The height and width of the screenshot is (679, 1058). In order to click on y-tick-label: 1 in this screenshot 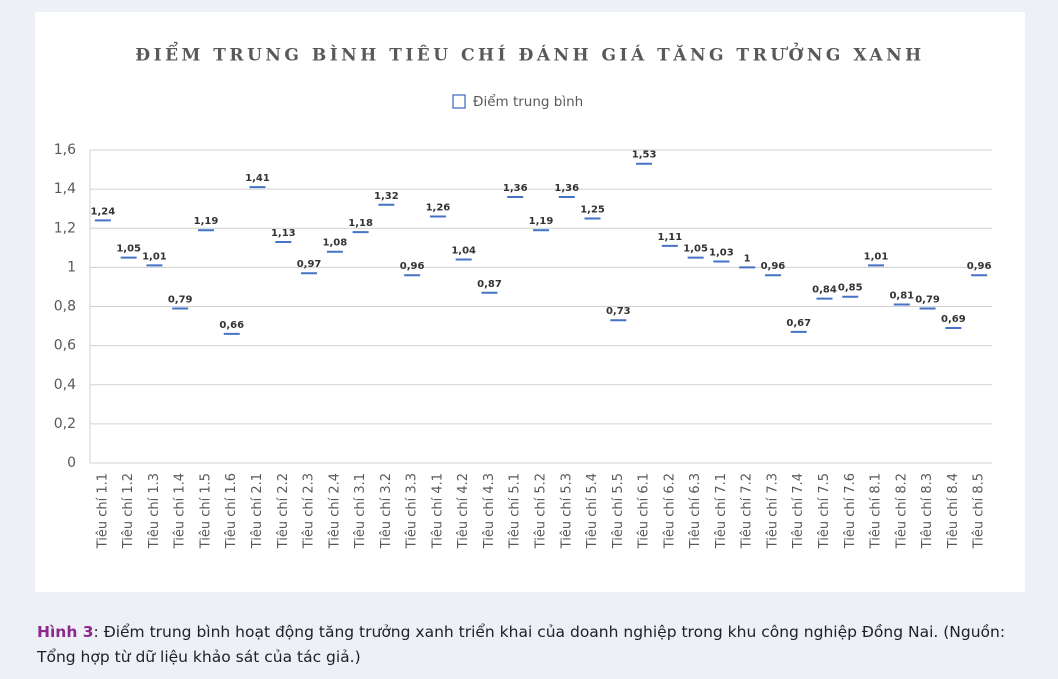, I will do `click(71, 267)`.